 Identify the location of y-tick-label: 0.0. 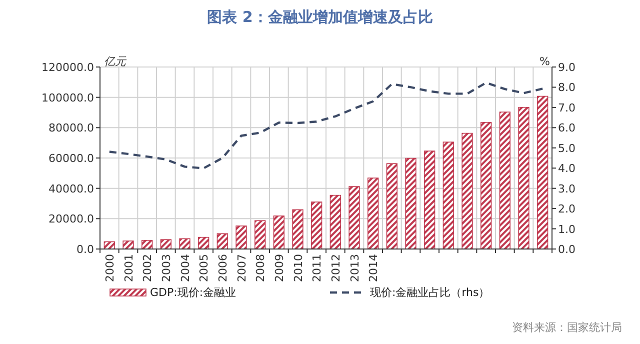
(85, 249).